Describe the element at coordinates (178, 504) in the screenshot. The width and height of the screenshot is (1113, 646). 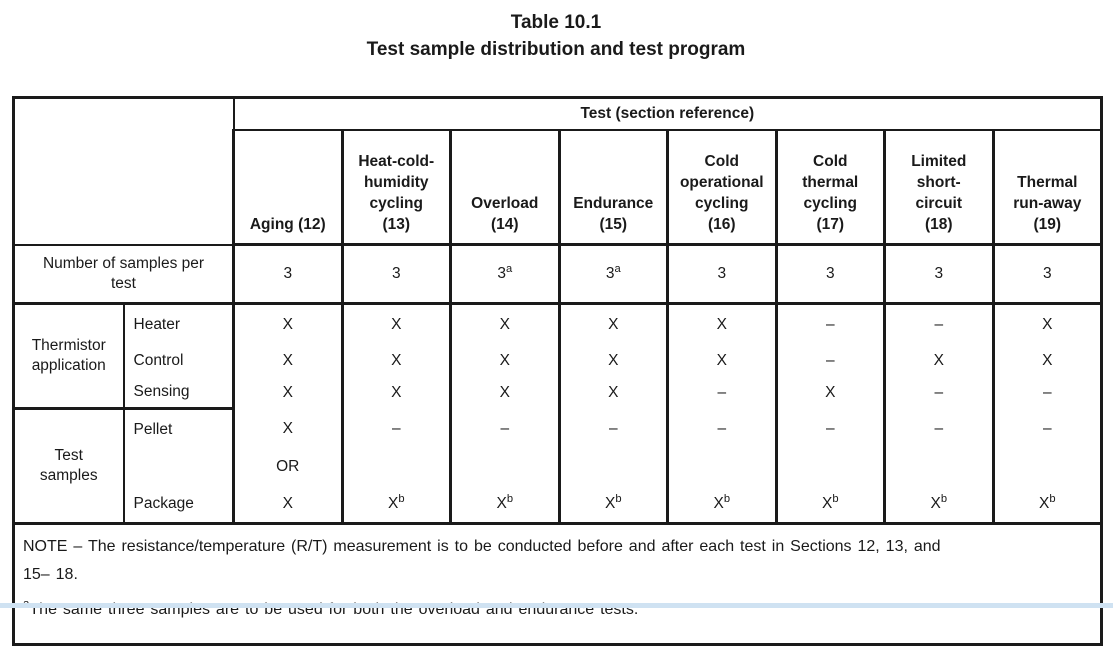
I see `row-label-package: Package` at that location.